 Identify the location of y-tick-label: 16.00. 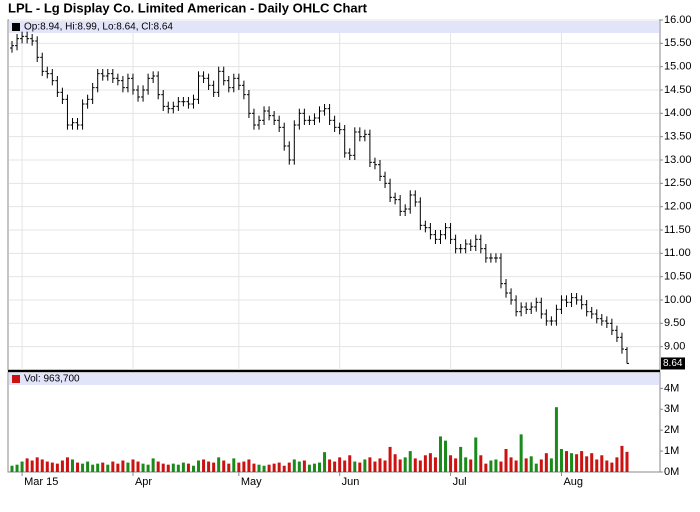
(678, 20).